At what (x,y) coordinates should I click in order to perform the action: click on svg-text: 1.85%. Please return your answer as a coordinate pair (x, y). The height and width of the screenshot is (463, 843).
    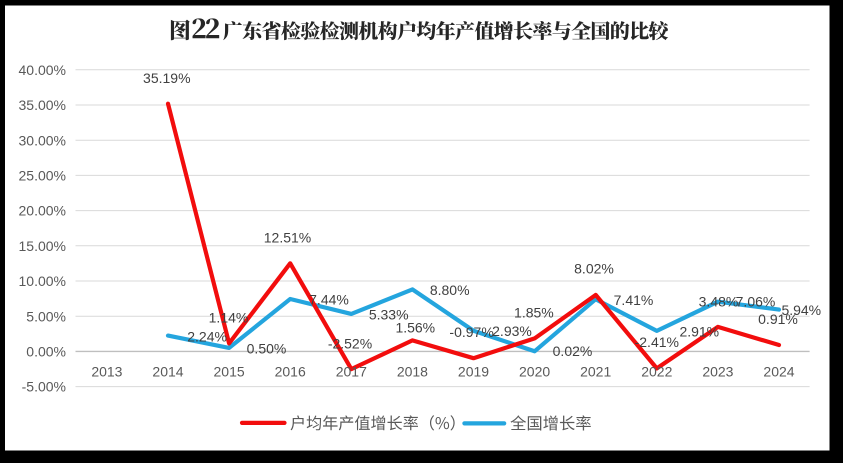
    Looking at the image, I should click on (534, 313).